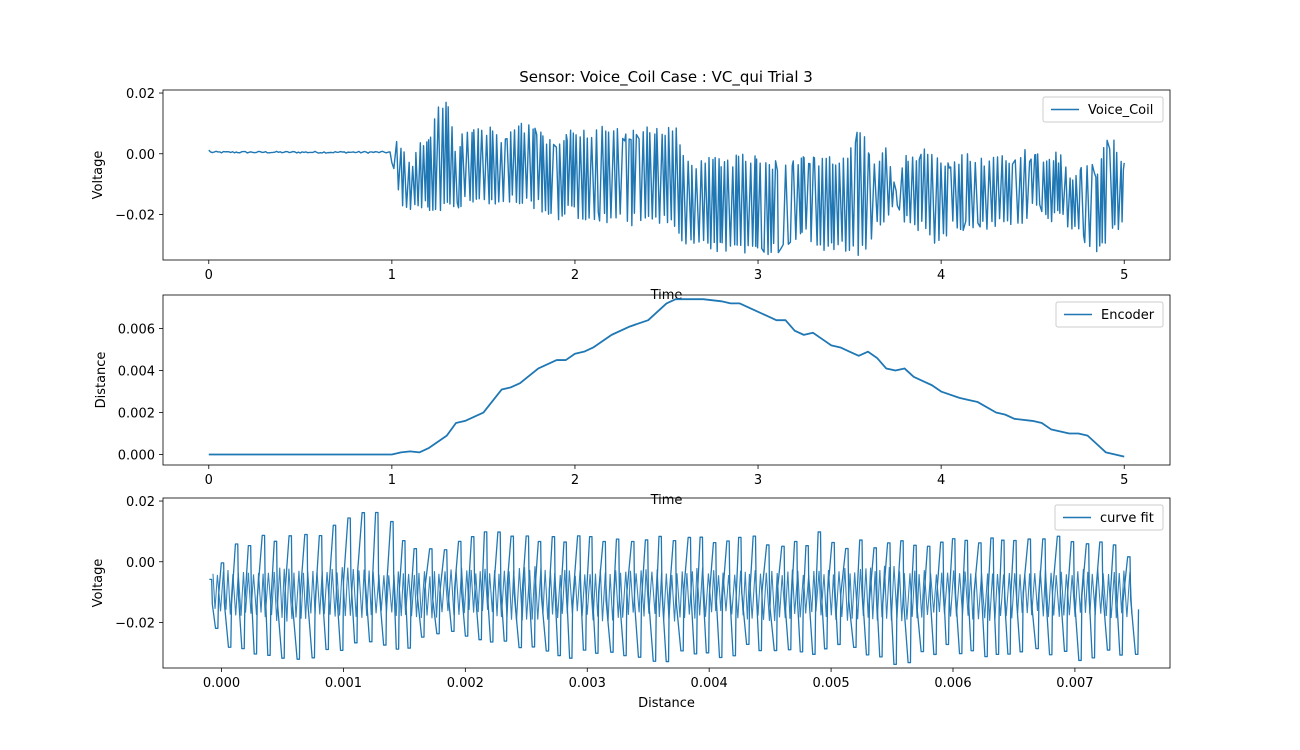 The width and height of the screenshot is (1300, 750). What do you see at coordinates (1074, 683) in the screenshot?
I see `x-tick-label: 0.007` at bounding box center [1074, 683].